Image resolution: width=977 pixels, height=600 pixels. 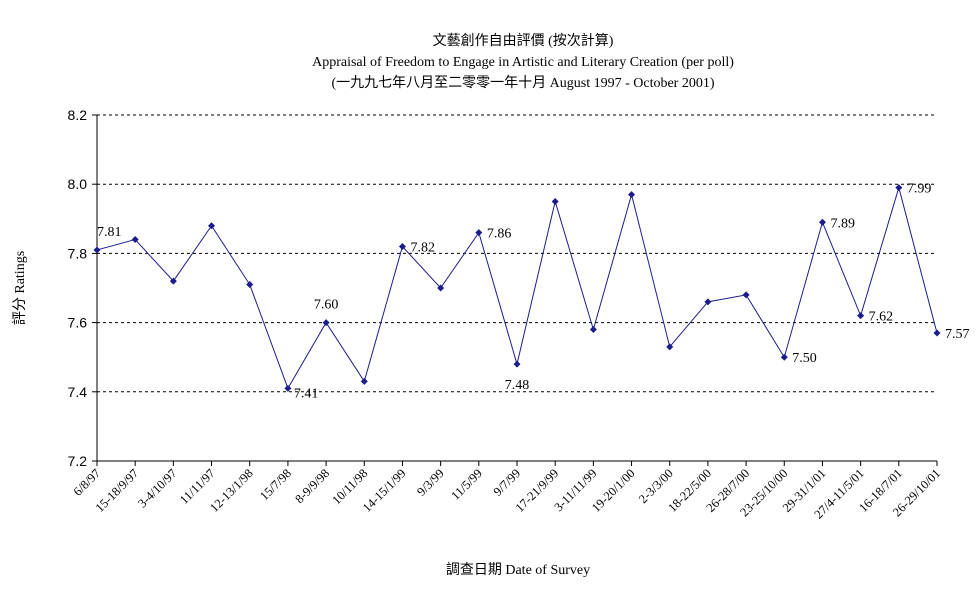 What do you see at coordinates (957, 334) in the screenshot?
I see `data-label: 7.57` at bounding box center [957, 334].